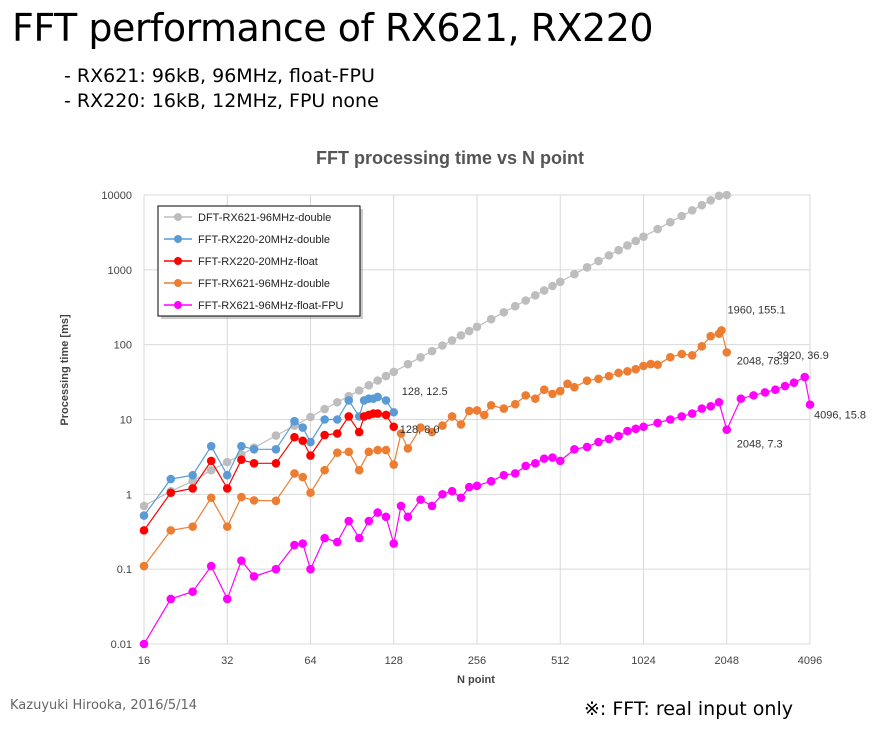 The width and height of the screenshot is (890, 730). I want to click on x-tick-label: 4096, so click(810, 661).